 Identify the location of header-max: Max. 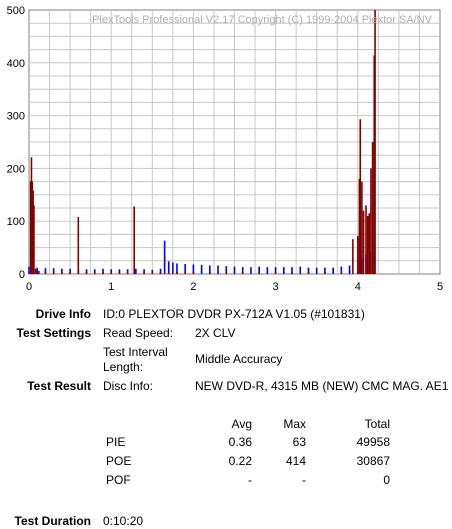
(294, 424).